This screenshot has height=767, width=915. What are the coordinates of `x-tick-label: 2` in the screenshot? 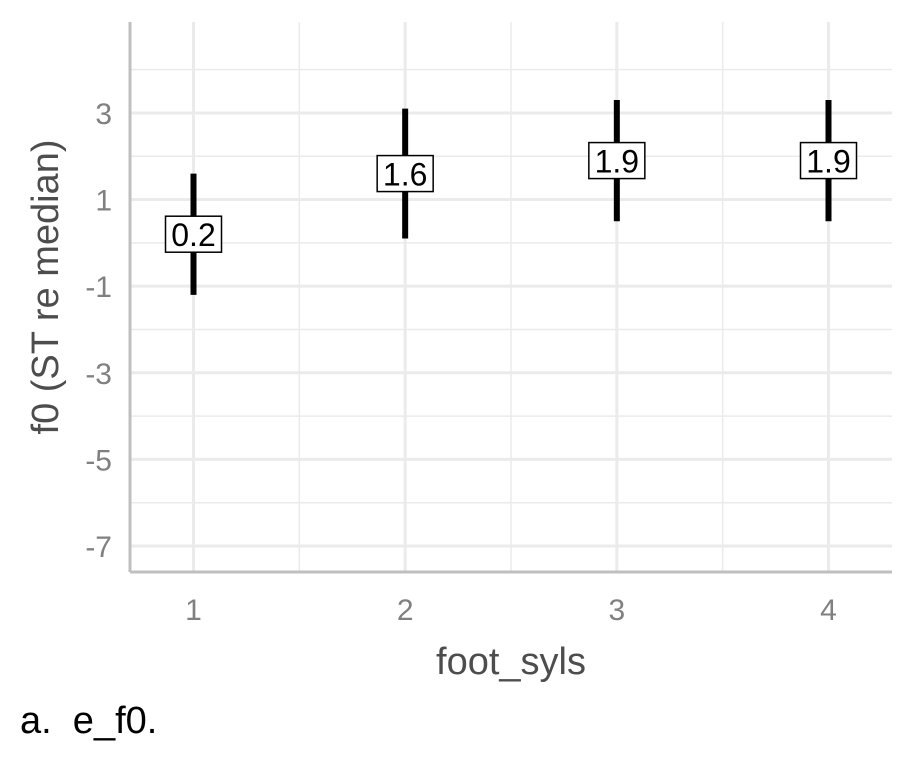 It's located at (405, 610).